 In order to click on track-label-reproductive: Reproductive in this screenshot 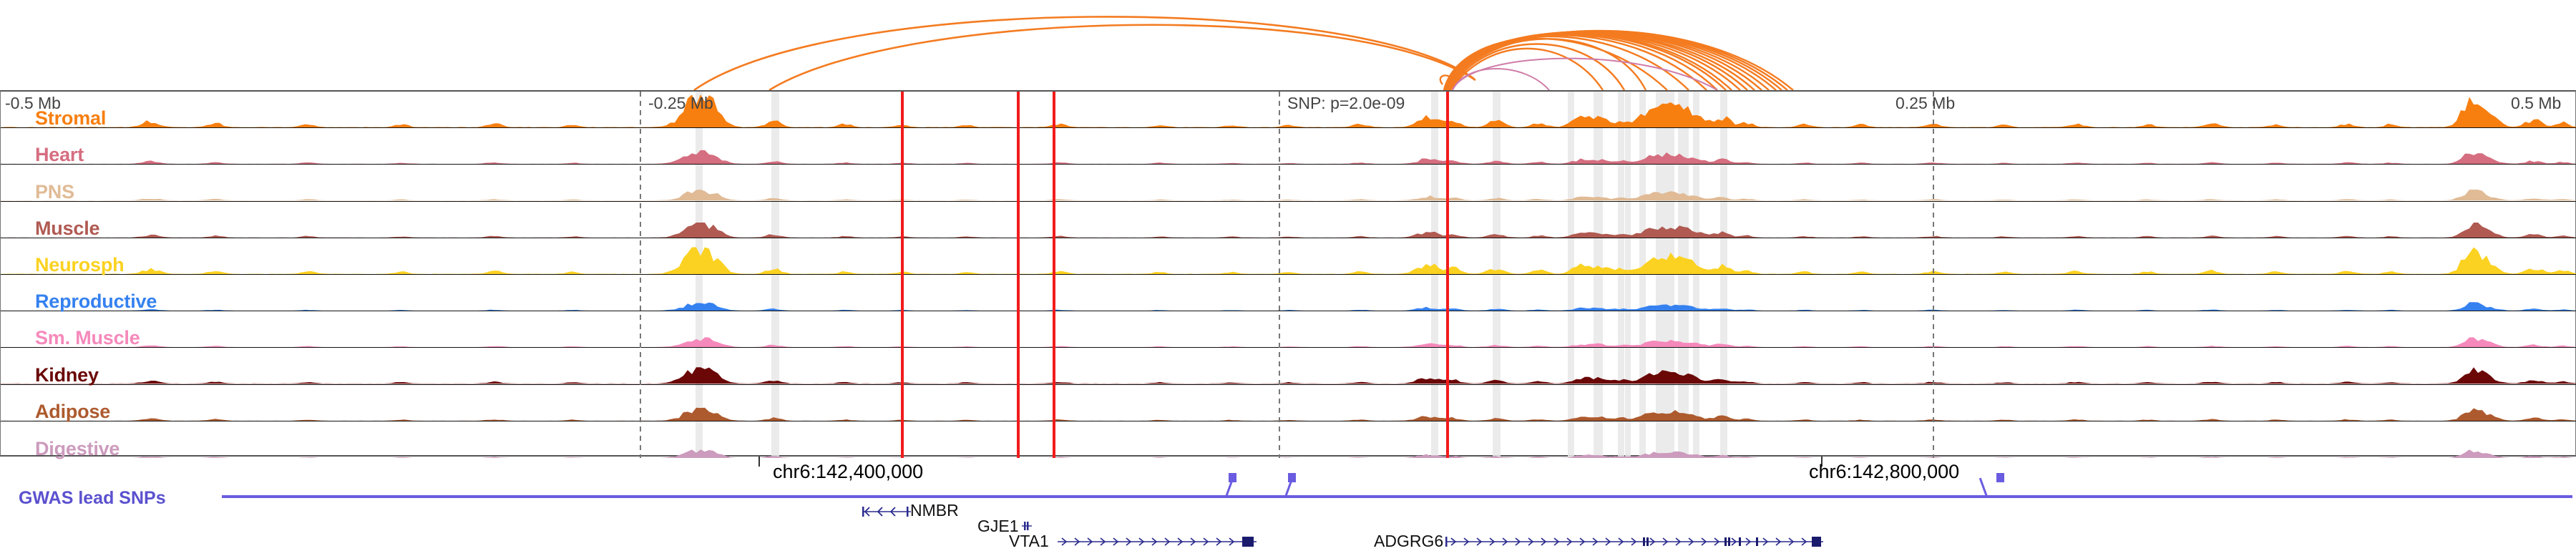, I will do `click(96, 302)`.